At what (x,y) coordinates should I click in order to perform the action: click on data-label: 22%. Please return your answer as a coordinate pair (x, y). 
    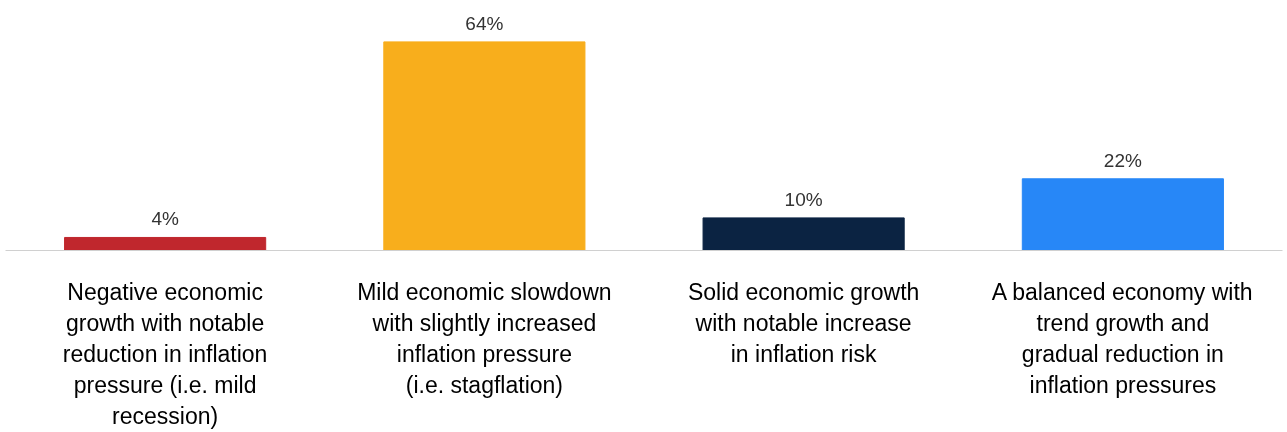
    Looking at the image, I should click on (1122, 160).